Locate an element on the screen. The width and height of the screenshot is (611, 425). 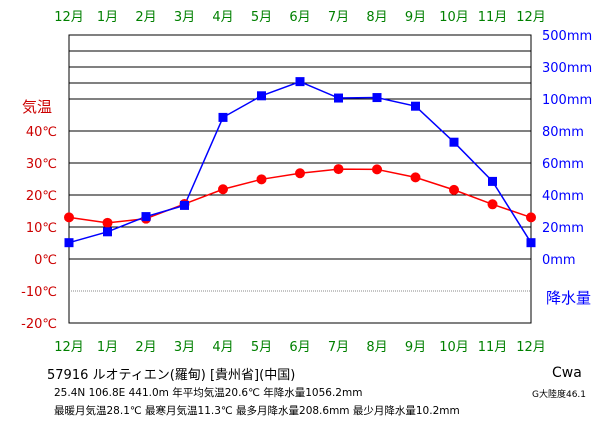
month-label-bottom: 6月 is located at coordinates (299, 347).